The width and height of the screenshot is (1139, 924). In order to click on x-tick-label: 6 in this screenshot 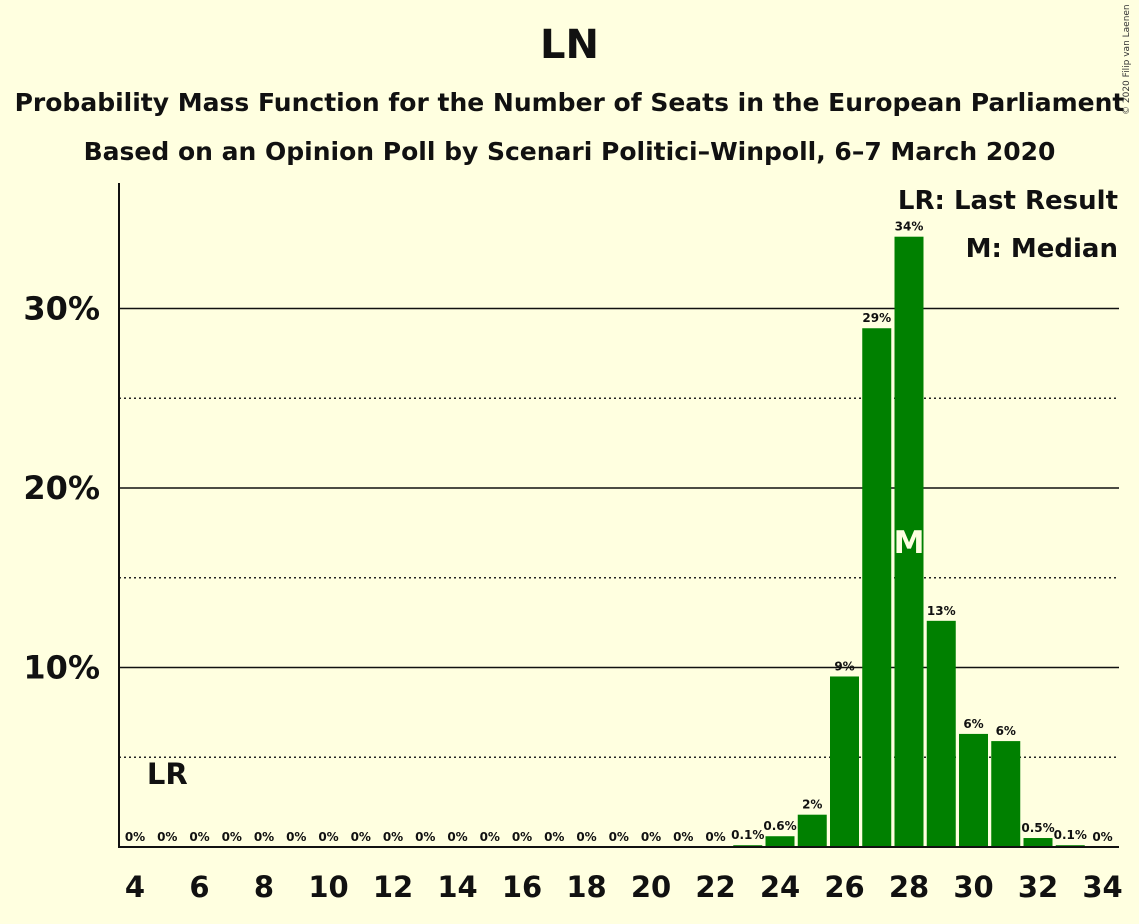, I will do `click(199, 887)`.